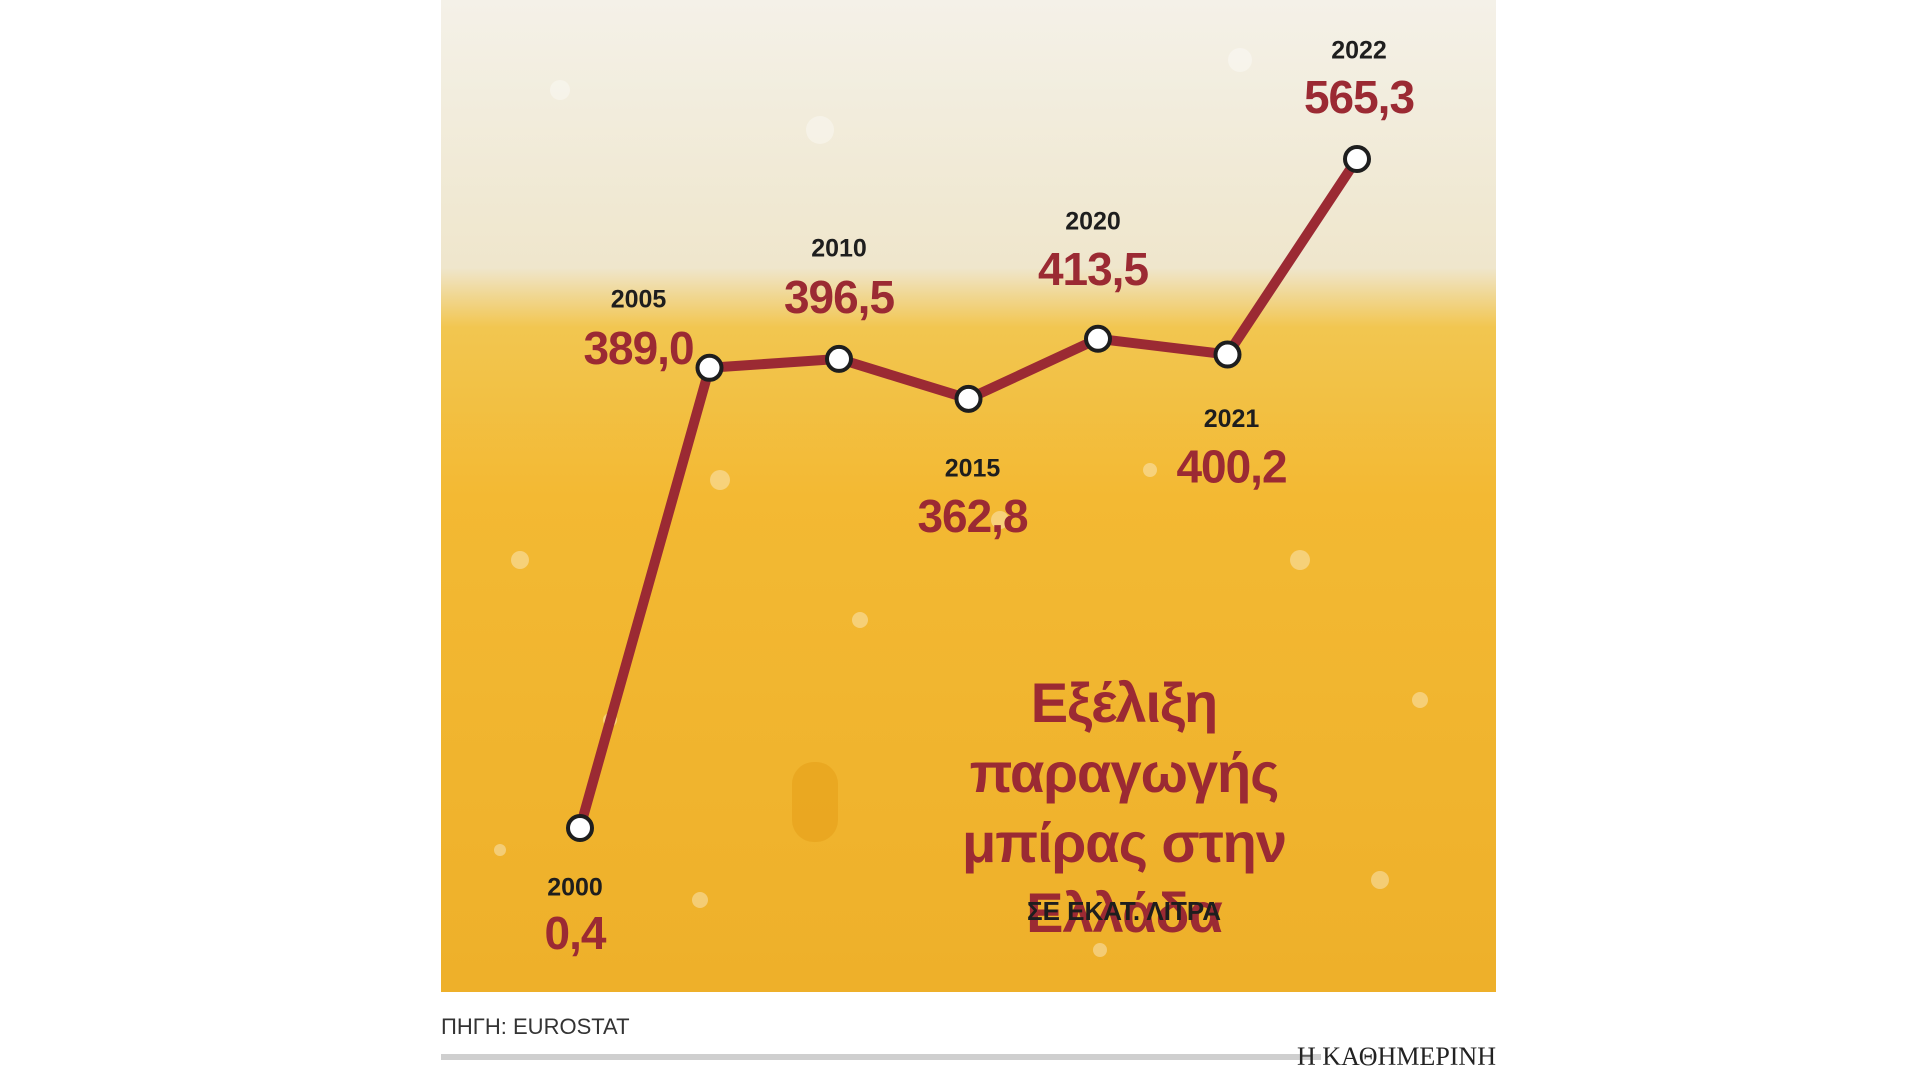 The image size is (1920, 1080). Describe the element at coordinates (639, 299) in the screenshot. I see `year-label: 2005` at that location.